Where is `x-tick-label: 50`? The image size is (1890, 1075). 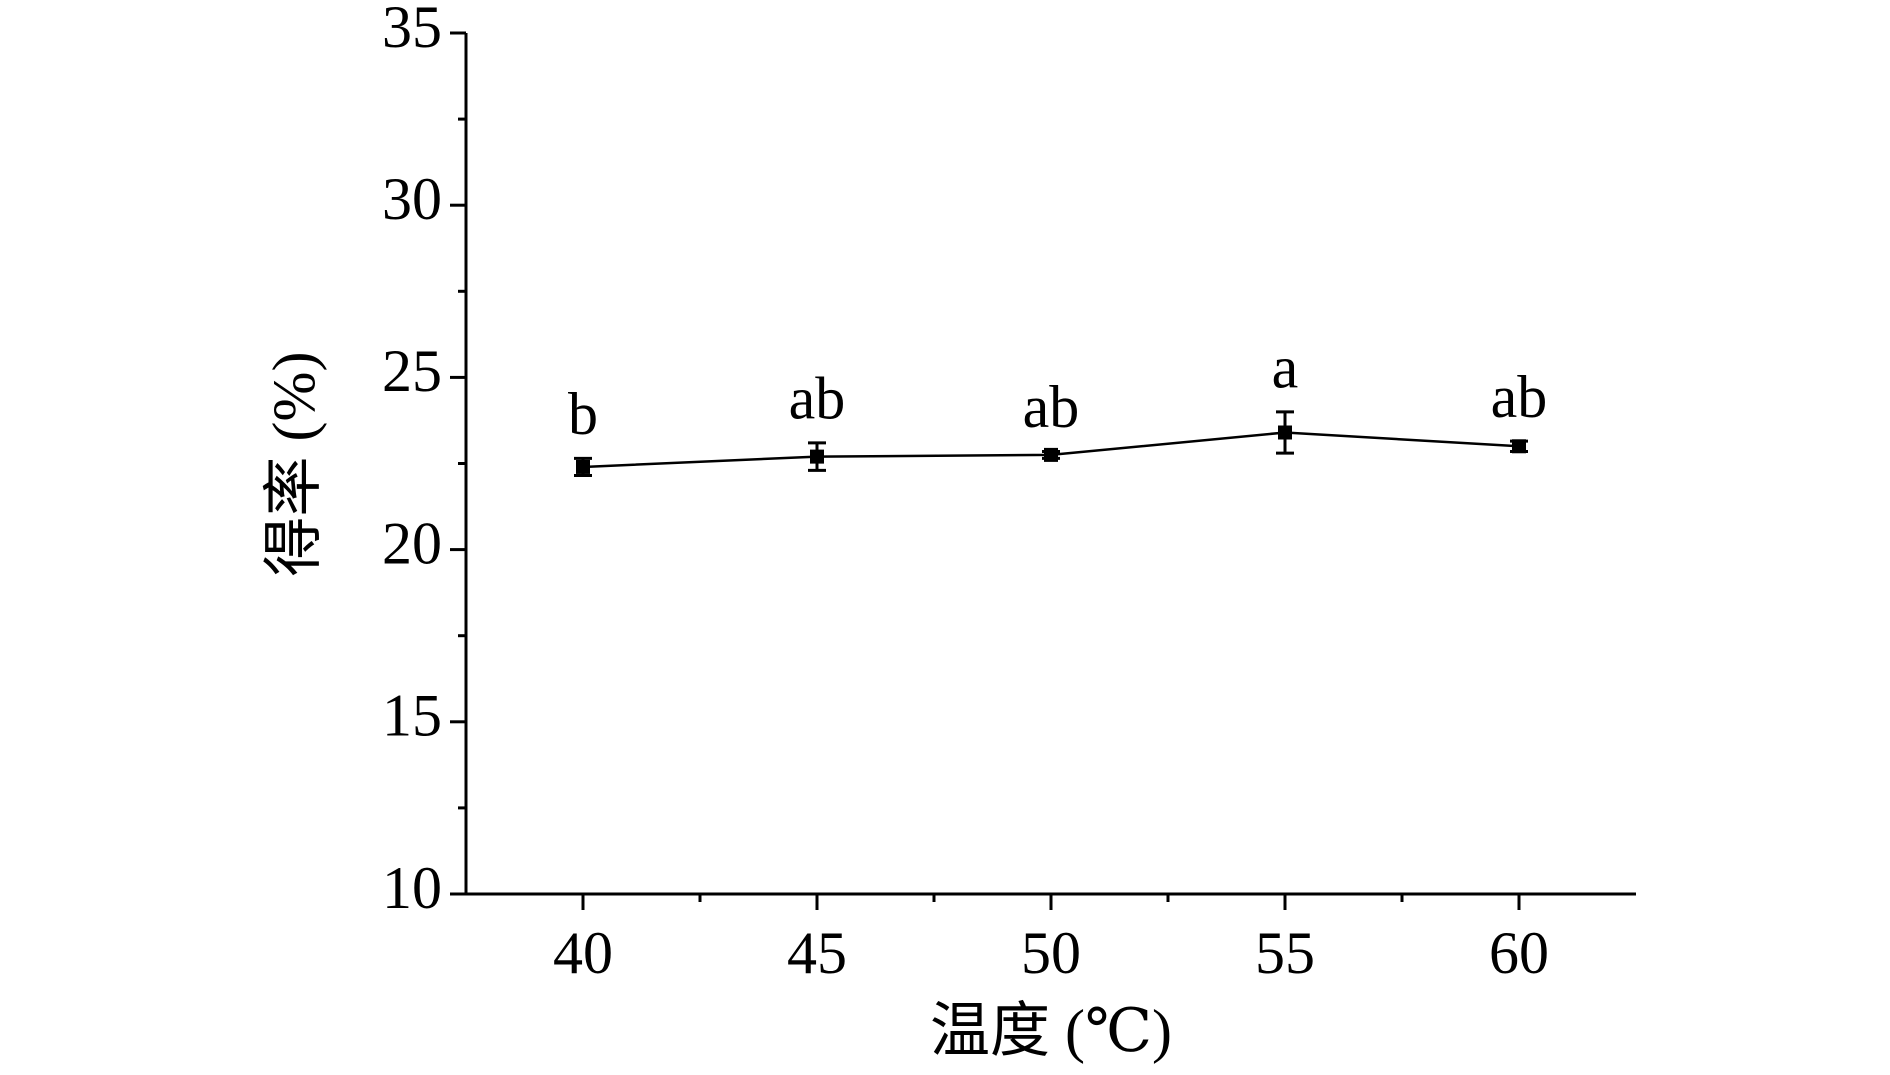
x-tick-label: 50 is located at coordinates (1051, 953).